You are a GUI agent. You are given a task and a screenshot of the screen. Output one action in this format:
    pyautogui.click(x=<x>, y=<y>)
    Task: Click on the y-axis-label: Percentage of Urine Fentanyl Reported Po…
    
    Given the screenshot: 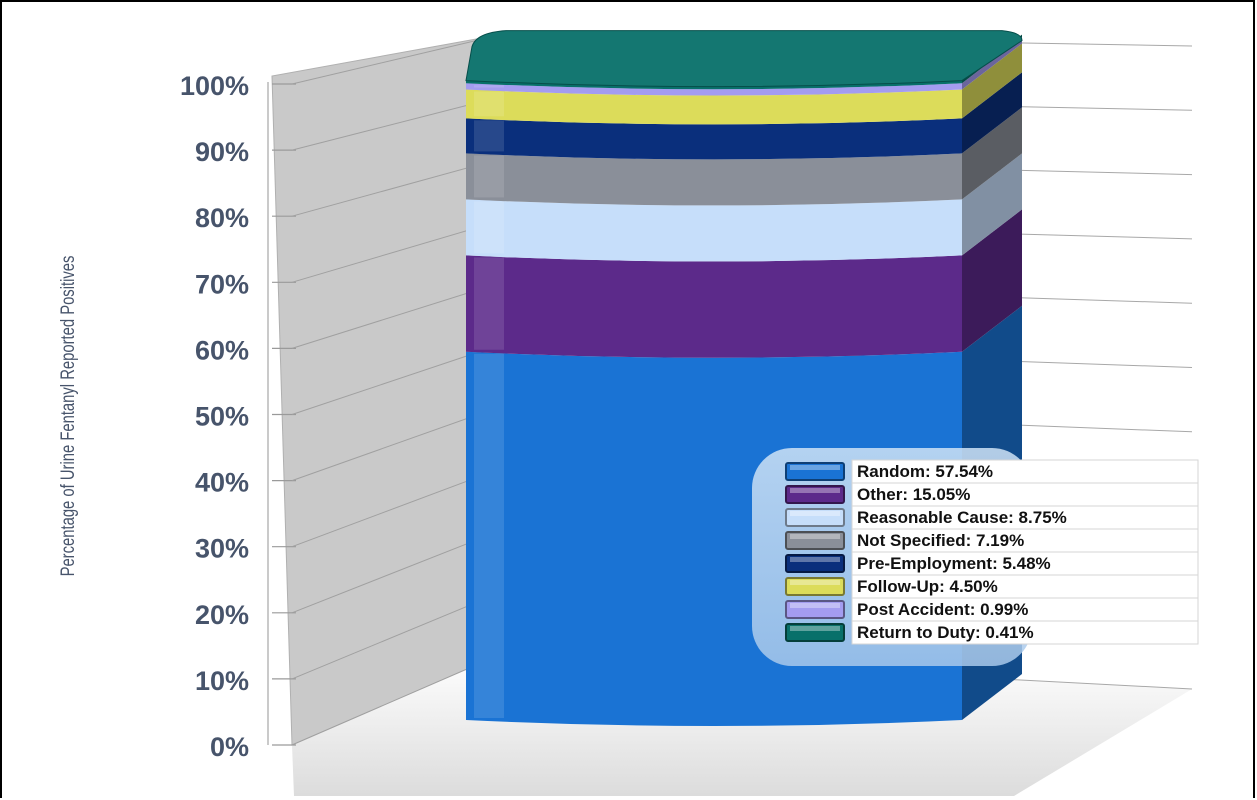 What is the action you would take?
    pyautogui.click(x=67, y=416)
    